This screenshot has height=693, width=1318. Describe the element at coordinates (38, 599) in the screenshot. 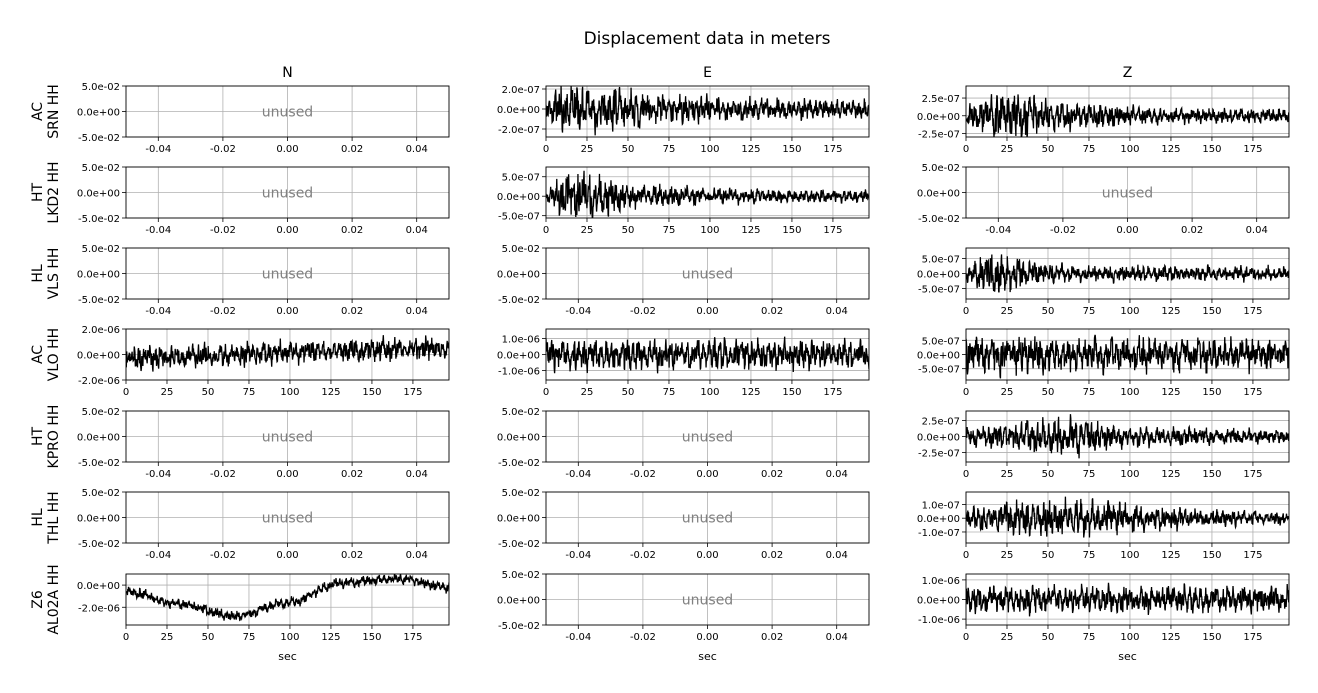

I see `row-label-network: Z6` at that location.